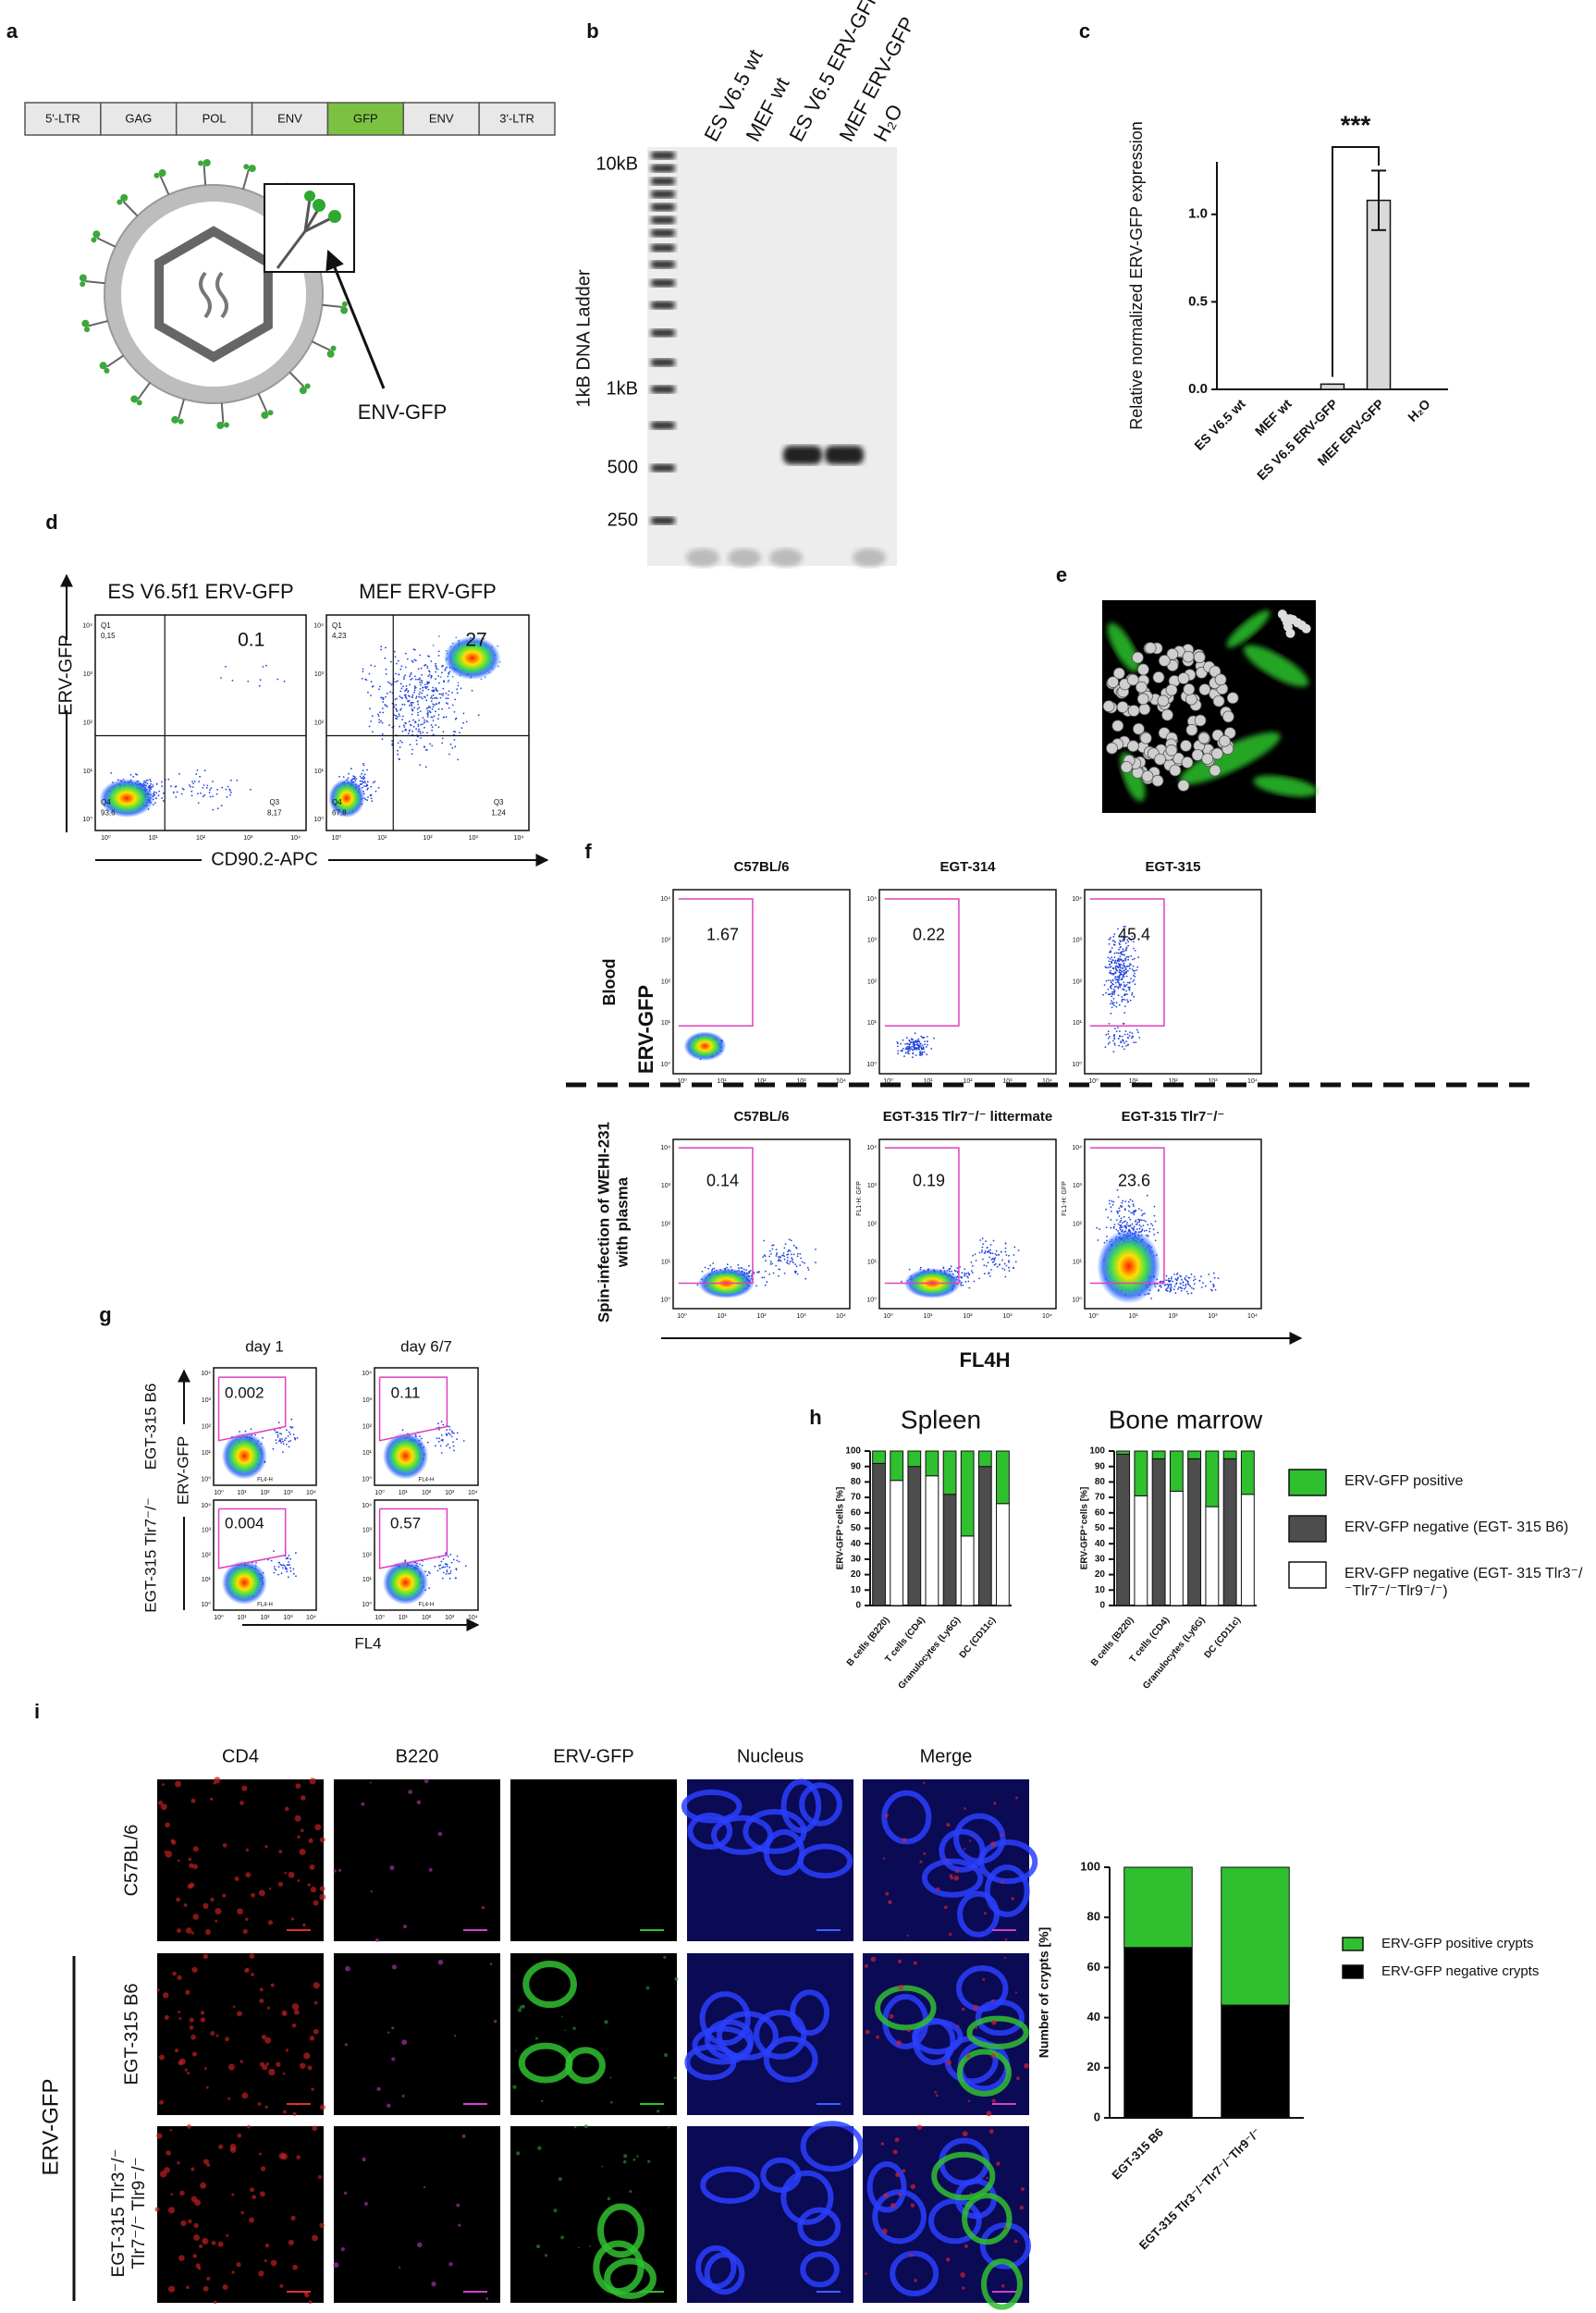 This screenshot has width=1596, height=2313. What do you see at coordinates (1198, 214) in the screenshot?
I see `y-tick-label: 1.0` at bounding box center [1198, 214].